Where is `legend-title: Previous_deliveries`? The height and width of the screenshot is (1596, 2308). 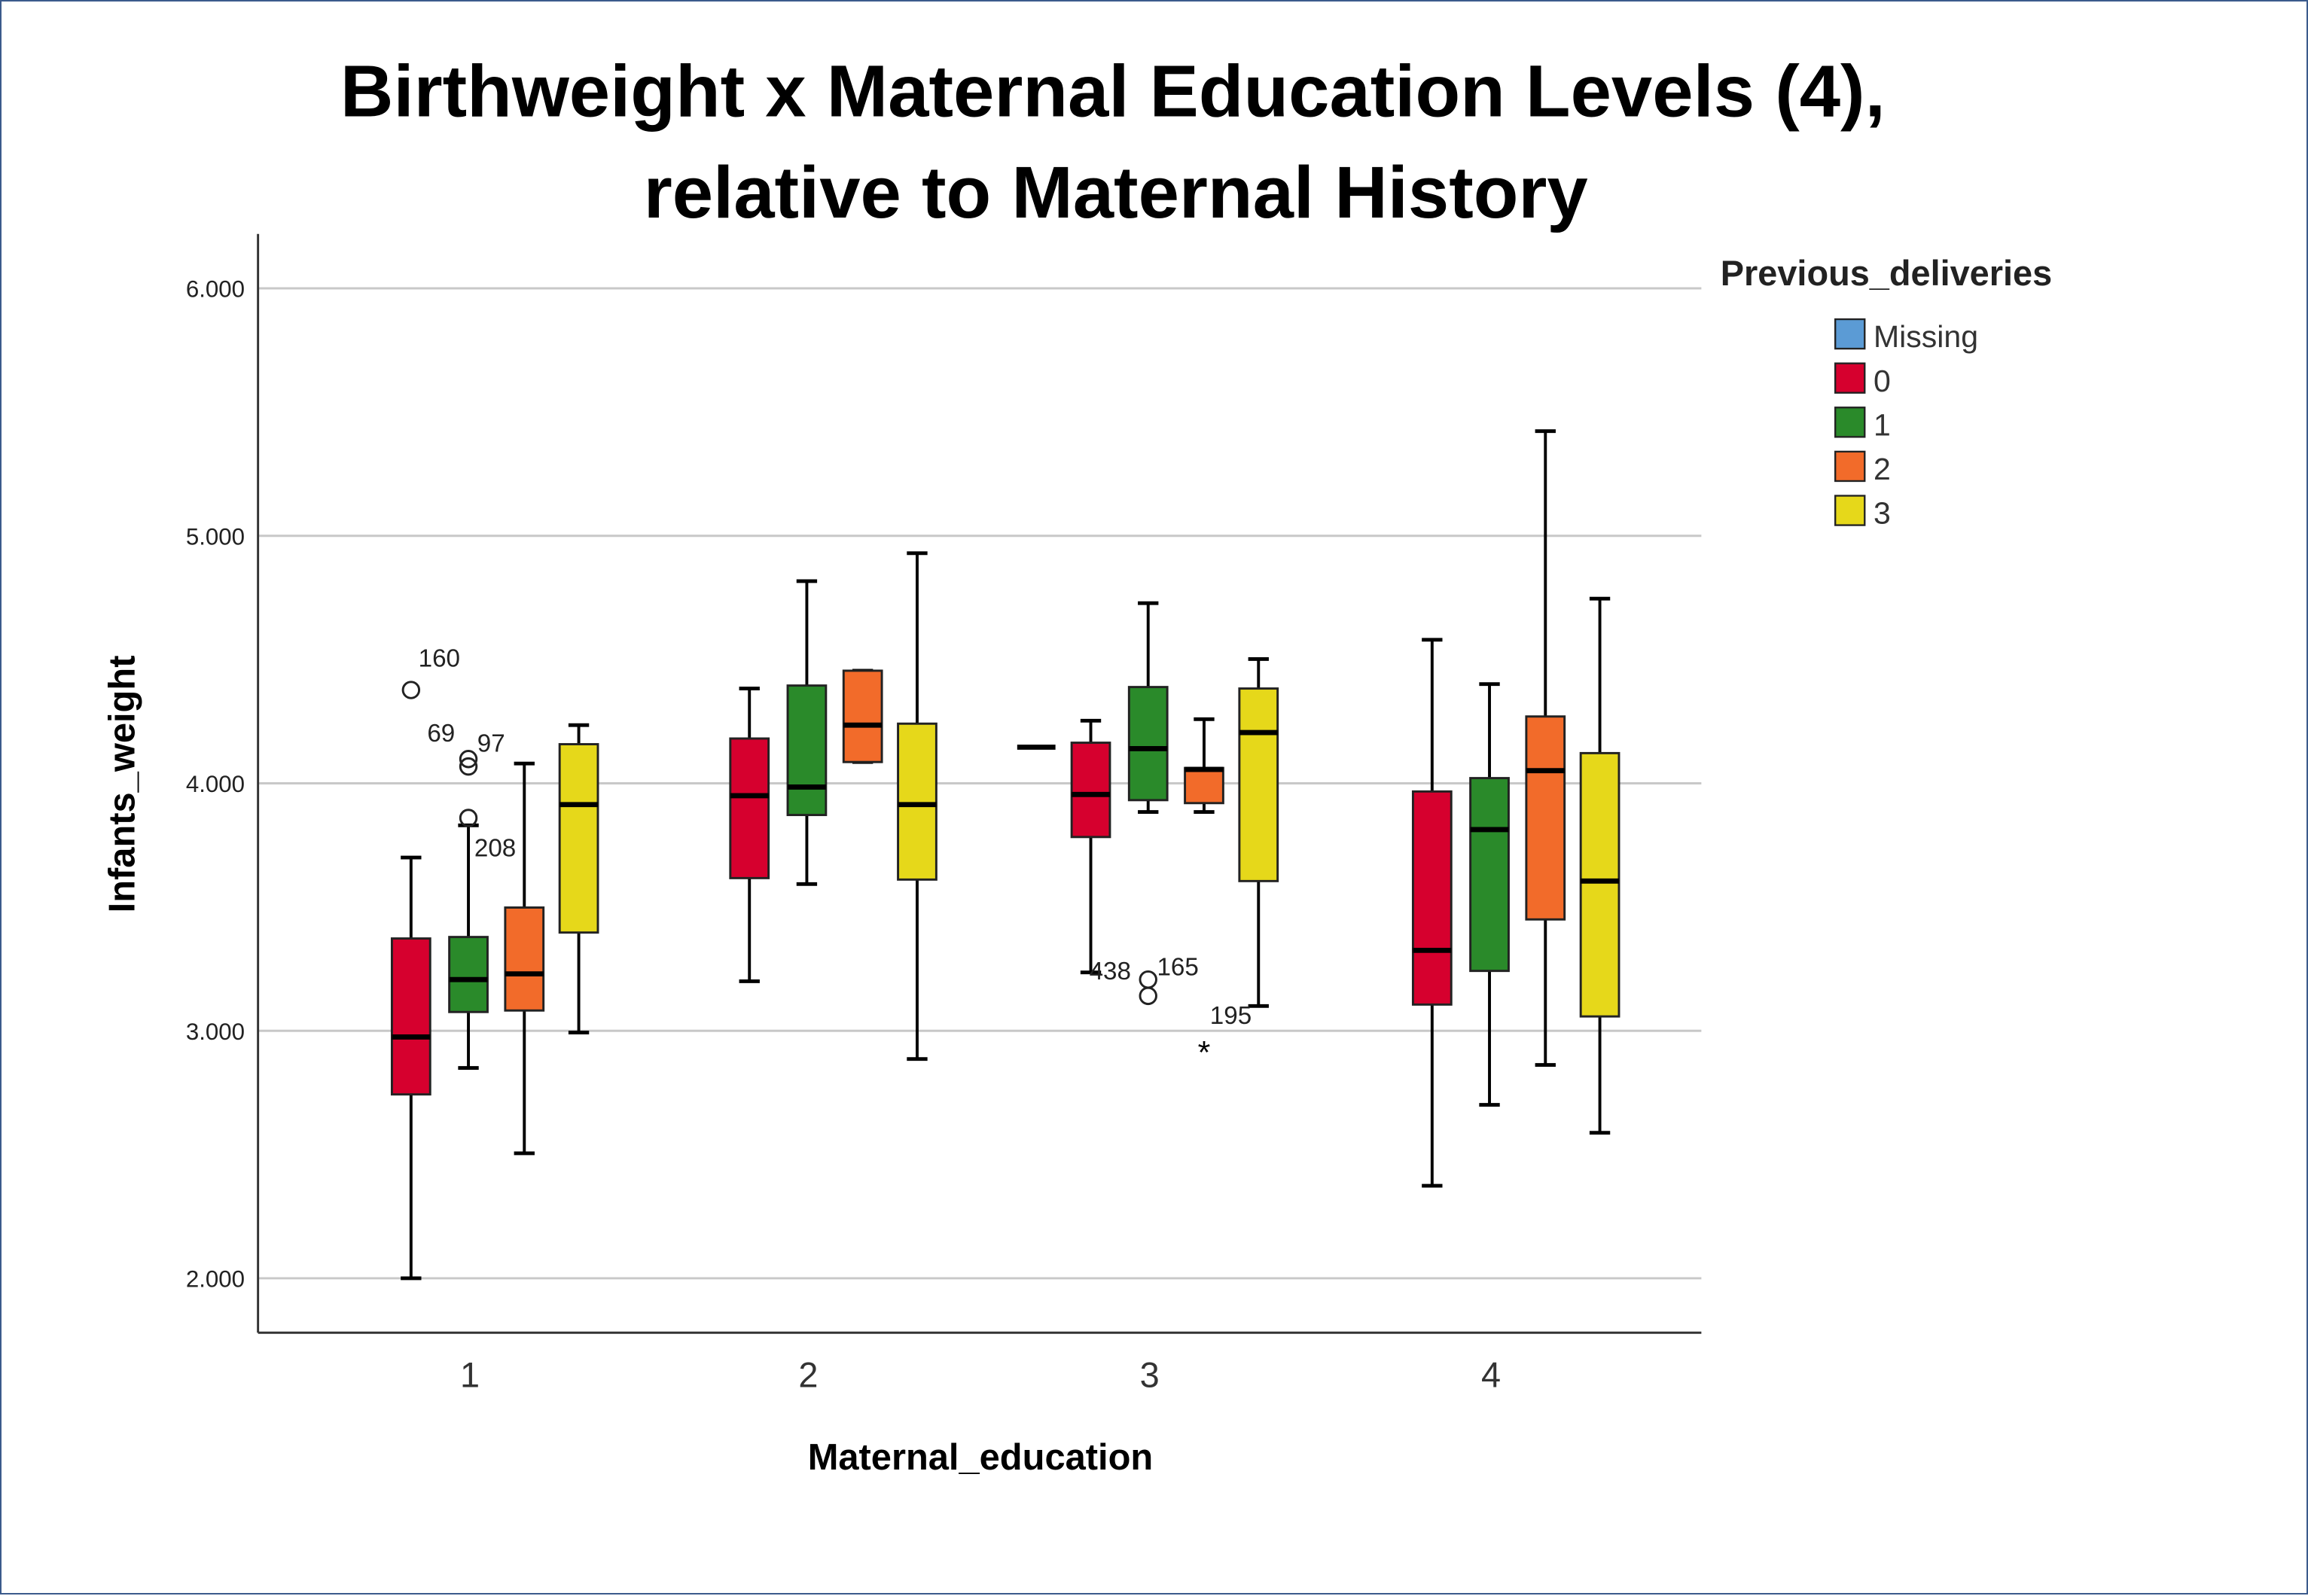
legend-title: Previous_deliveries is located at coordinates (1886, 274).